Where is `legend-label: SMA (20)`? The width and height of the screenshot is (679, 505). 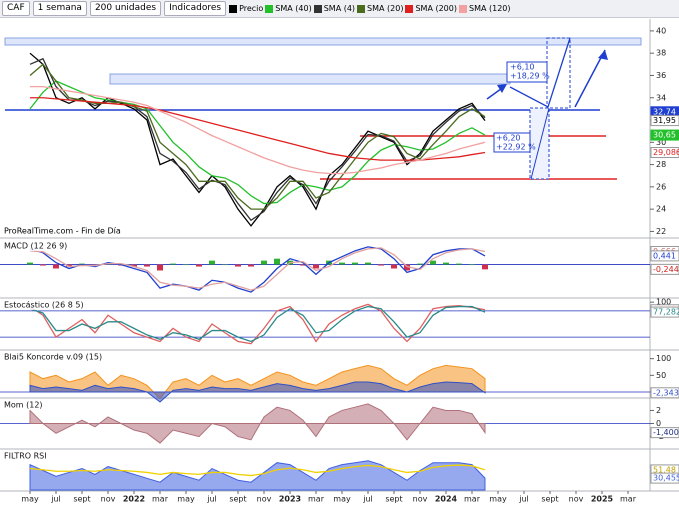 legend-label: SMA (20) is located at coordinates (385, 8).